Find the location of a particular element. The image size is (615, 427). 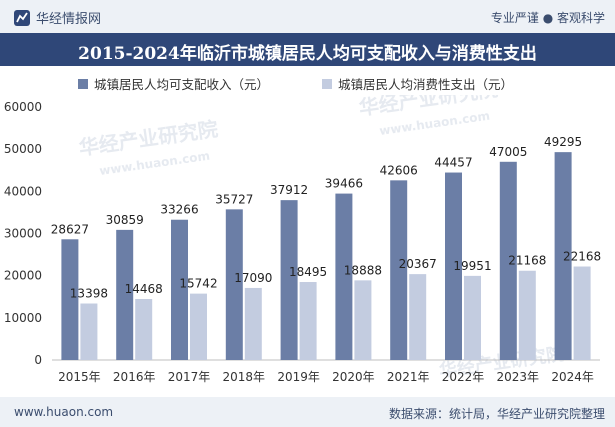

data-label-income: 47005 is located at coordinates (508, 152).